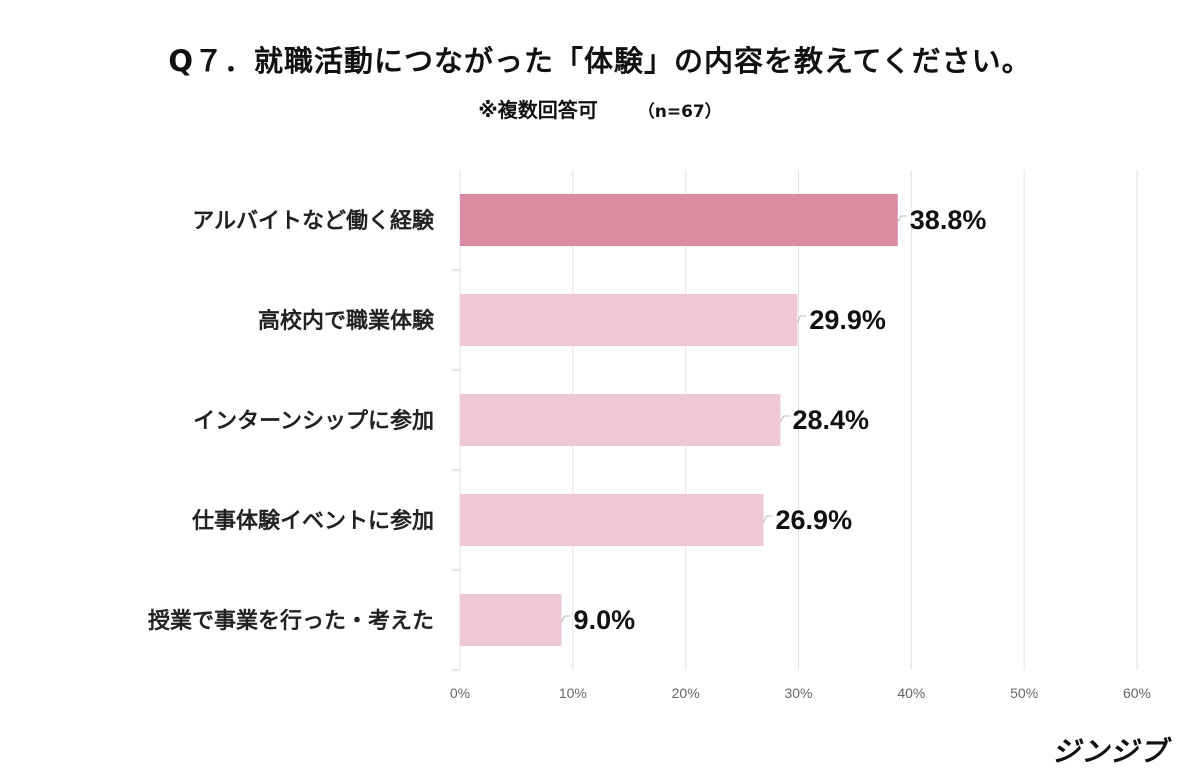 The width and height of the screenshot is (1200, 773). What do you see at coordinates (346, 321) in the screenshot?
I see `category-label: 高校内で職業体験` at bounding box center [346, 321].